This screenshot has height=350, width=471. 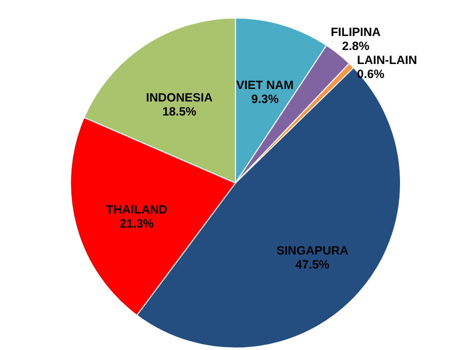 I want to click on slice-label: THAILAND, so click(x=137, y=209).